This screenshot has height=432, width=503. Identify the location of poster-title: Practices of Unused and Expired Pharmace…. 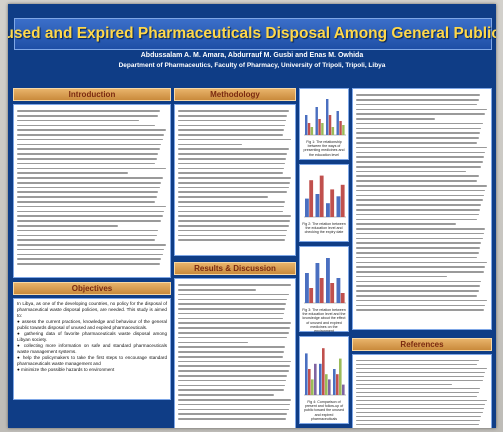
(252, 34).